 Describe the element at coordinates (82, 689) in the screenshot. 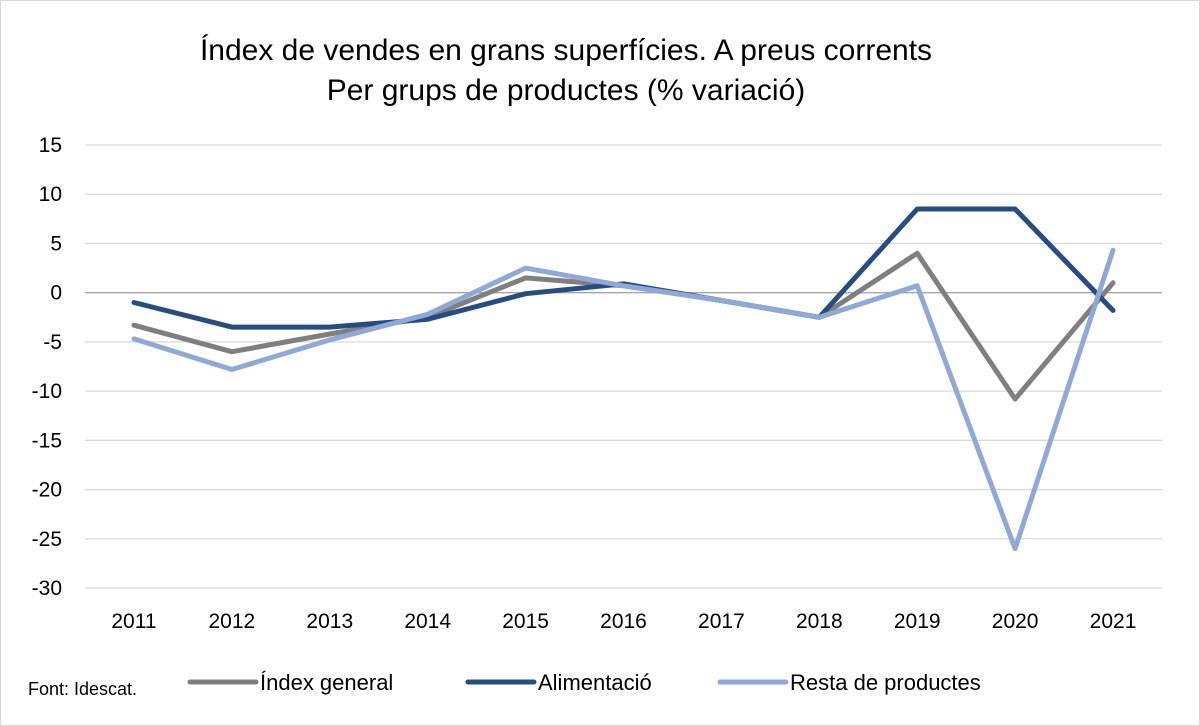

I see `source-note: Font: Idescat.` at that location.